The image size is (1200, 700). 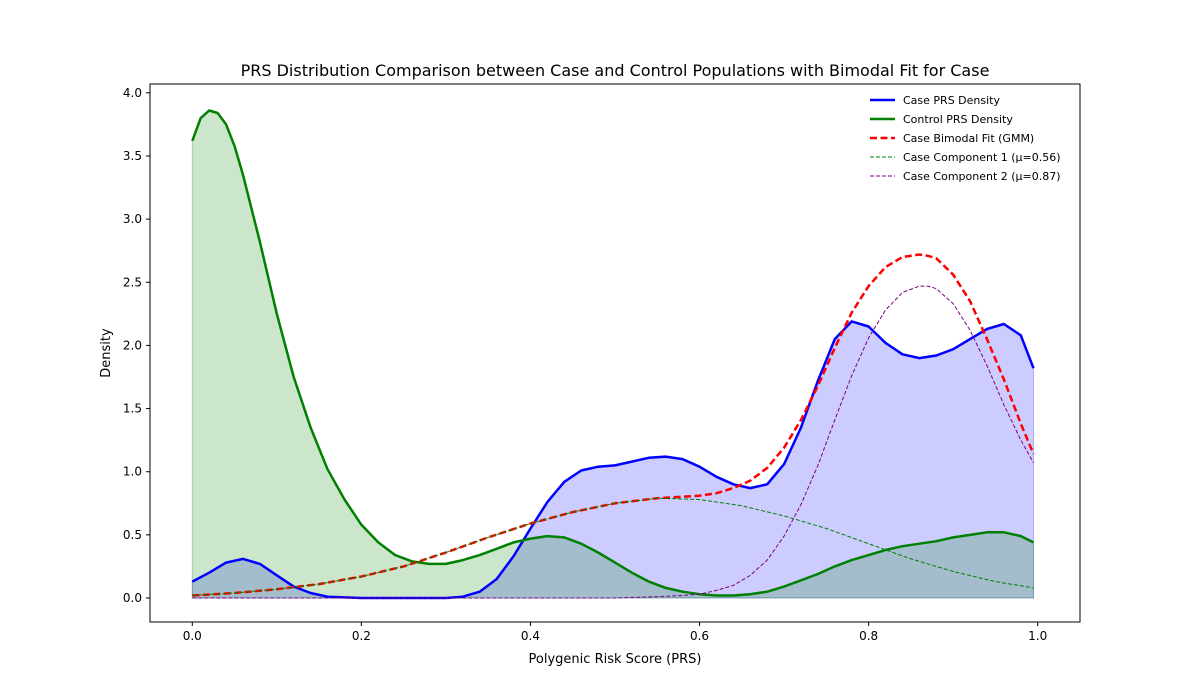 I want to click on y-axis-title: Density, so click(x=106, y=353).